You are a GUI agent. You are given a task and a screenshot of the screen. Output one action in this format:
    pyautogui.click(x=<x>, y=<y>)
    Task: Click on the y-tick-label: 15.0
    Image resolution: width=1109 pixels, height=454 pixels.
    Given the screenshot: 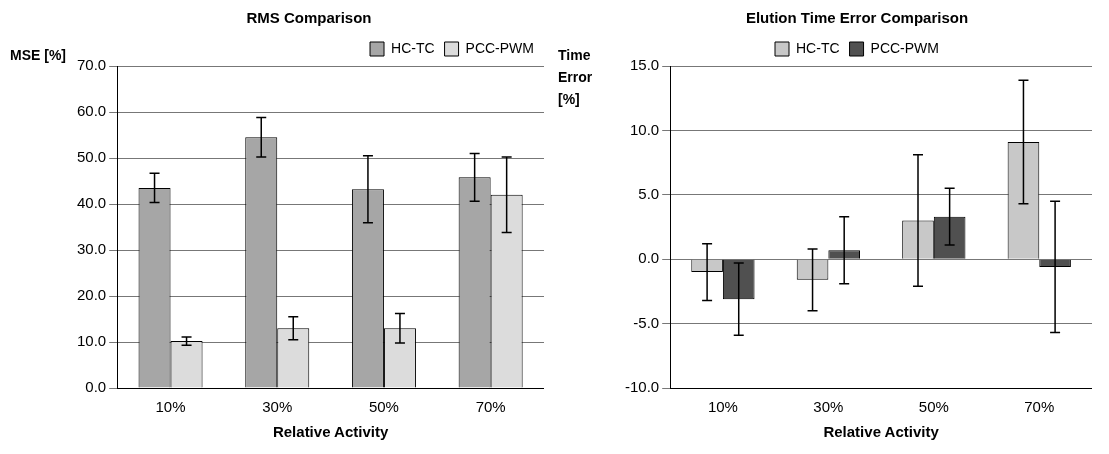 What is the action you would take?
    pyautogui.click(x=644, y=65)
    